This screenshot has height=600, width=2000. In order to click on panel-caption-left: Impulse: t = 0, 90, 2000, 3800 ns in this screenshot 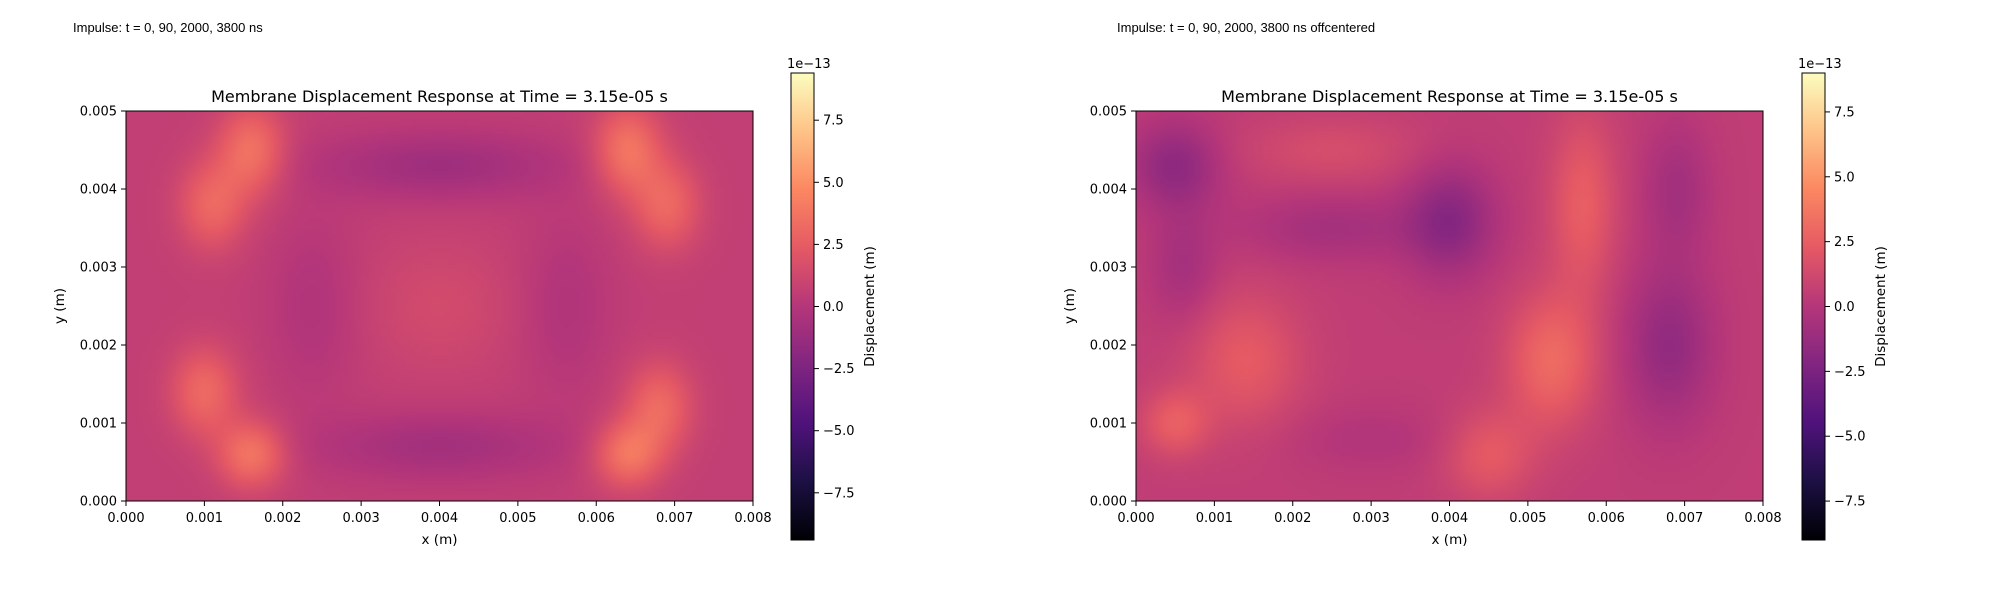, I will do `click(168, 27)`.